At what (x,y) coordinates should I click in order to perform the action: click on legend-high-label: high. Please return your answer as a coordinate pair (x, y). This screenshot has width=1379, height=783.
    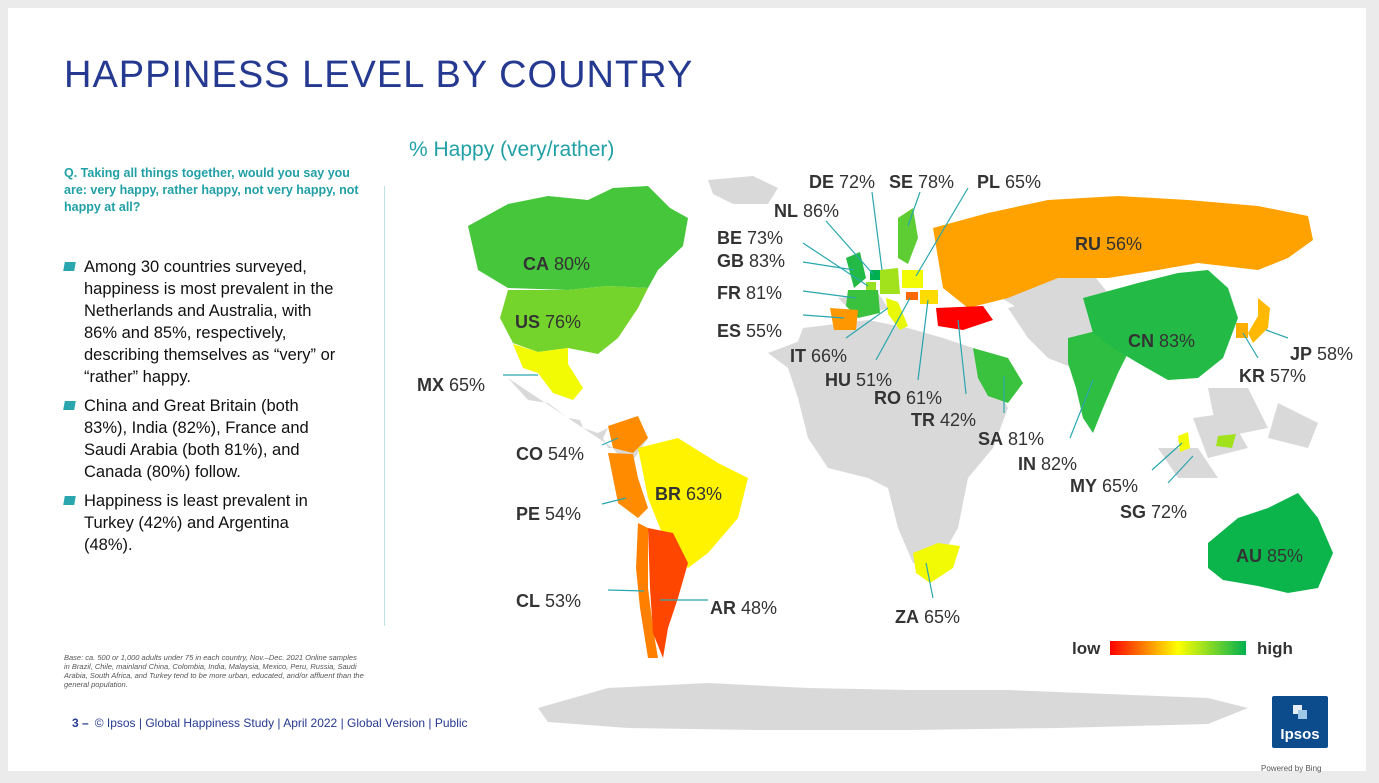
    Looking at the image, I should click on (1275, 648).